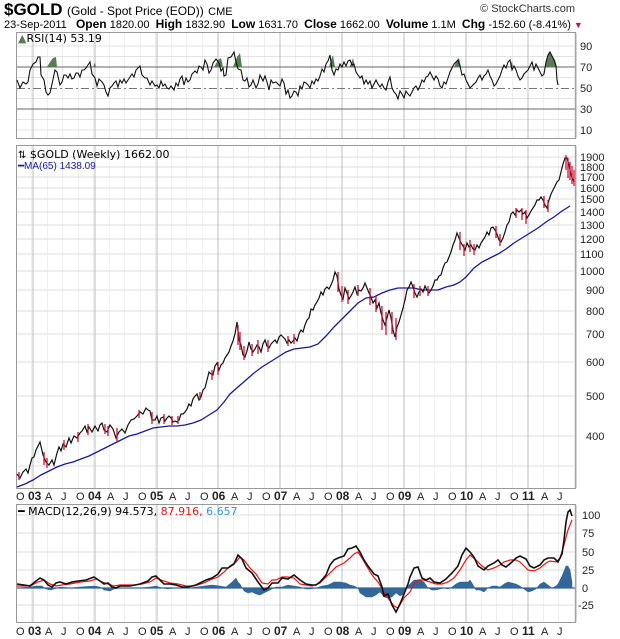 The width and height of the screenshot is (620, 639). Describe the element at coordinates (592, 200) in the screenshot. I see `price-tick: 1500` at that location.